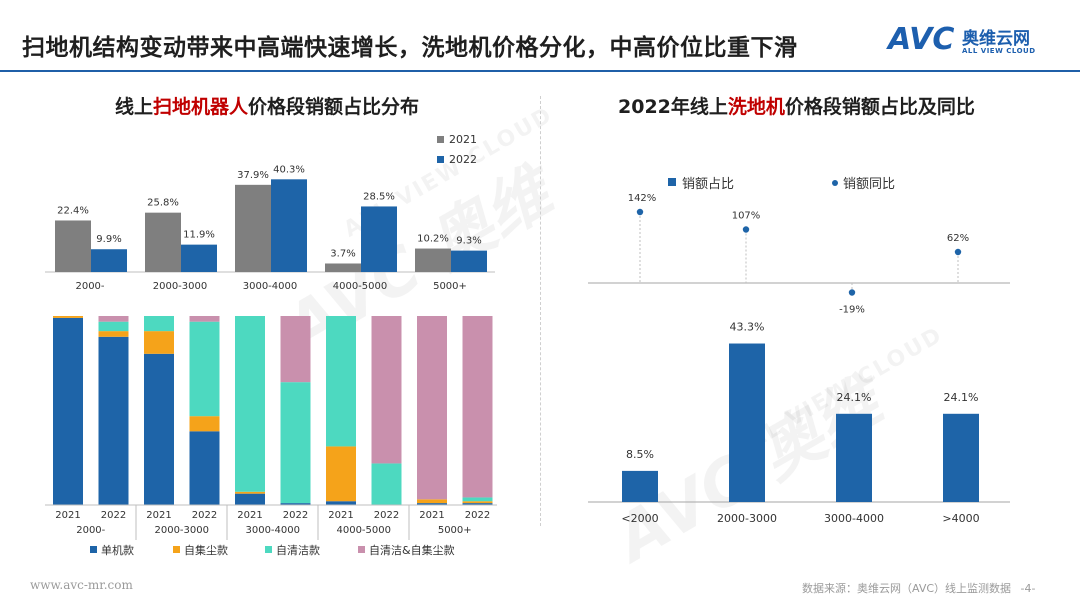 This screenshot has height=608, width=1080. Describe the element at coordinates (295, 515) in the screenshot. I see `stack-year-5: 2022` at that location.